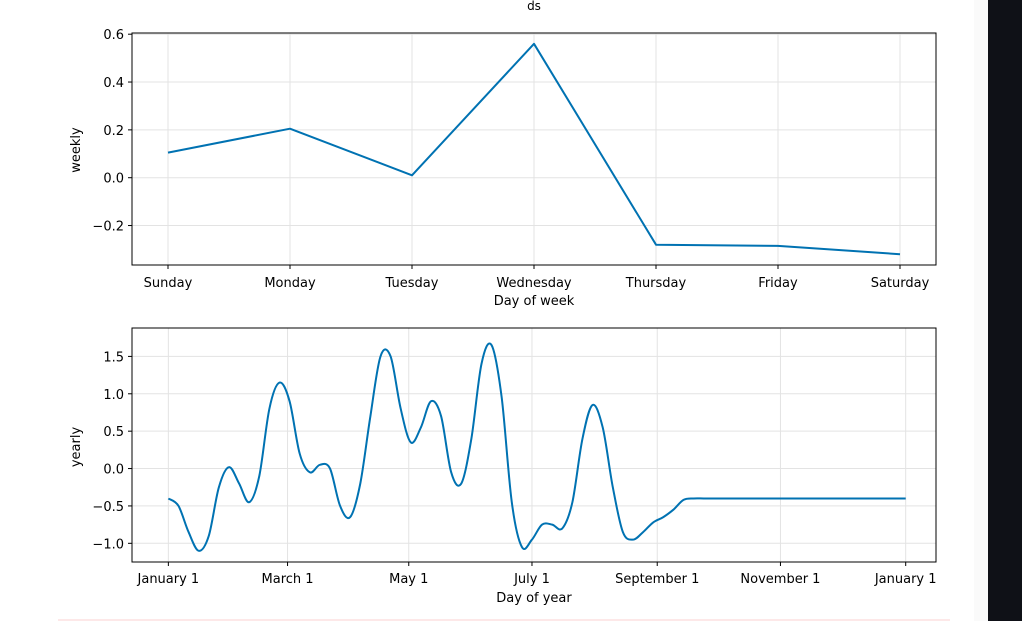 This screenshot has width=1022, height=625. Describe the element at coordinates (113, 83) in the screenshot. I see `weekly-y-tick-label: 0.4` at that location.